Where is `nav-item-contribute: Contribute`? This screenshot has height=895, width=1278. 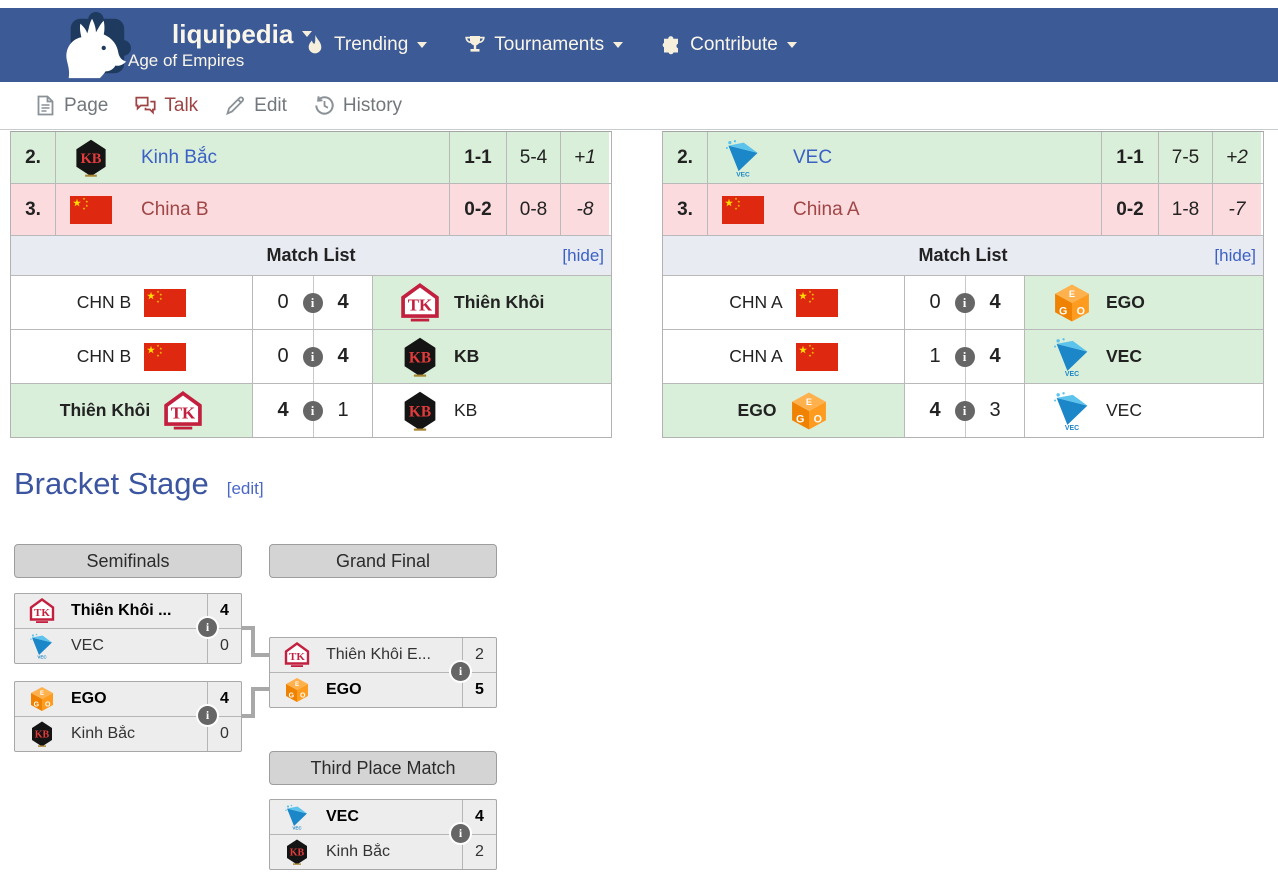 nav-item-contribute: Contribute is located at coordinates (729, 45).